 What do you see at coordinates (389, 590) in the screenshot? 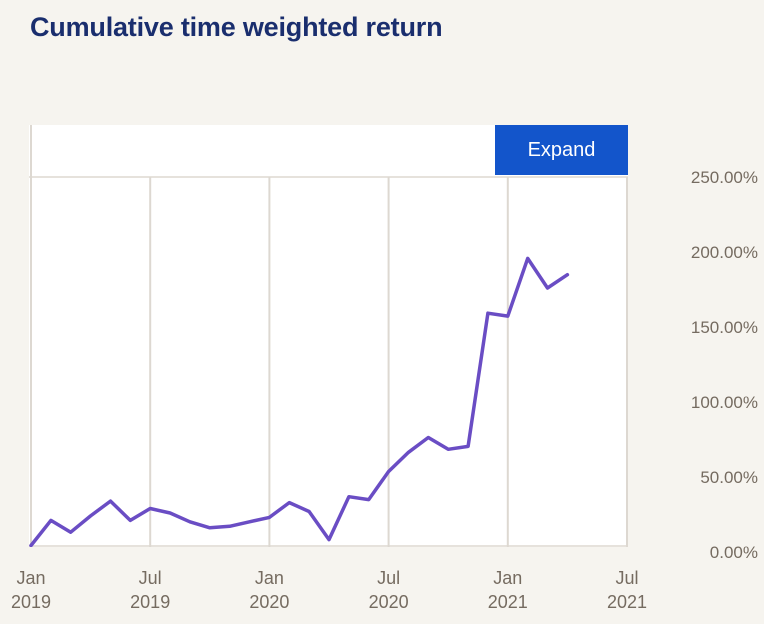
I see `x-axis-tick-label: Jul 2020` at bounding box center [389, 590].